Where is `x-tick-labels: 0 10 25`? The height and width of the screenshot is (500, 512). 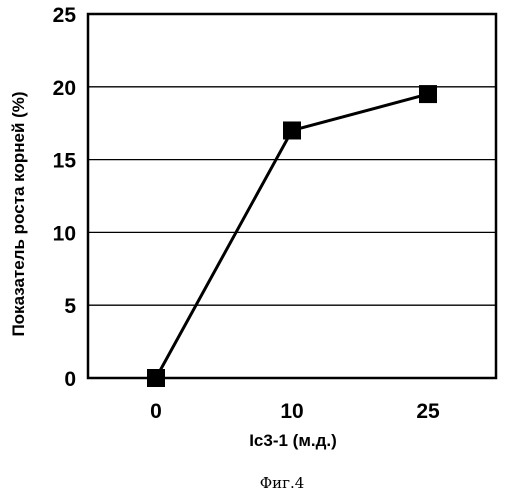
x-tick-labels: 0 10 25 is located at coordinates (295, 411).